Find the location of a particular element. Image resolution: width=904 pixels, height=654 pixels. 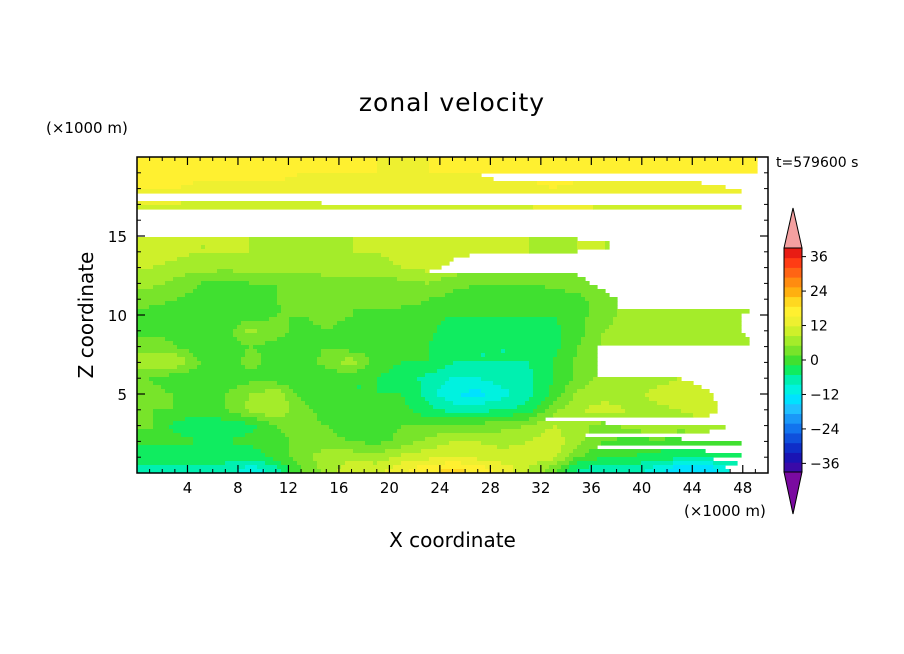

colorbar-tick-label: 12 is located at coordinates (819, 327).